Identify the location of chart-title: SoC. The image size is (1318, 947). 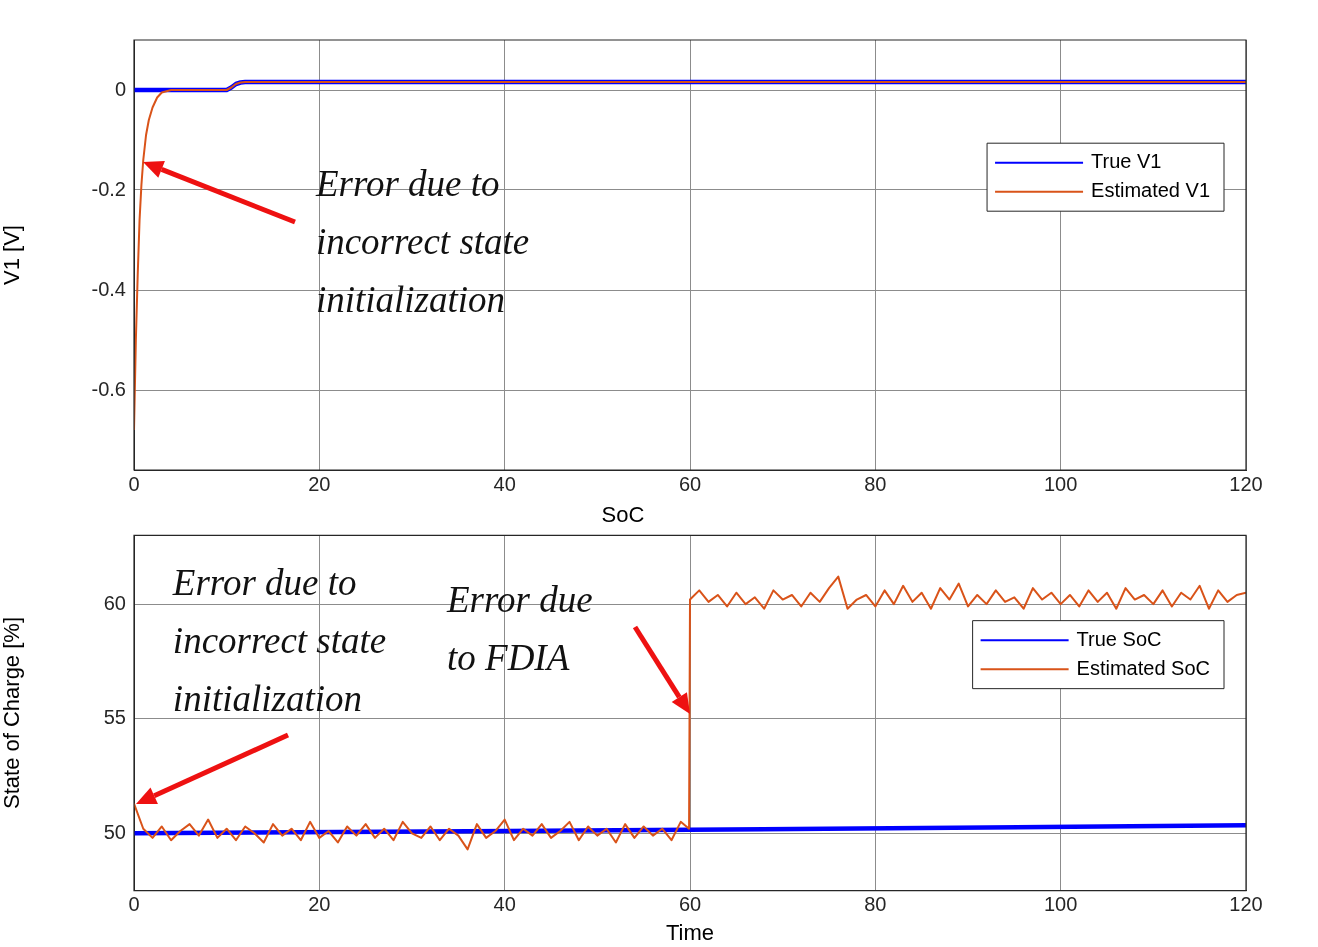
(623, 515).